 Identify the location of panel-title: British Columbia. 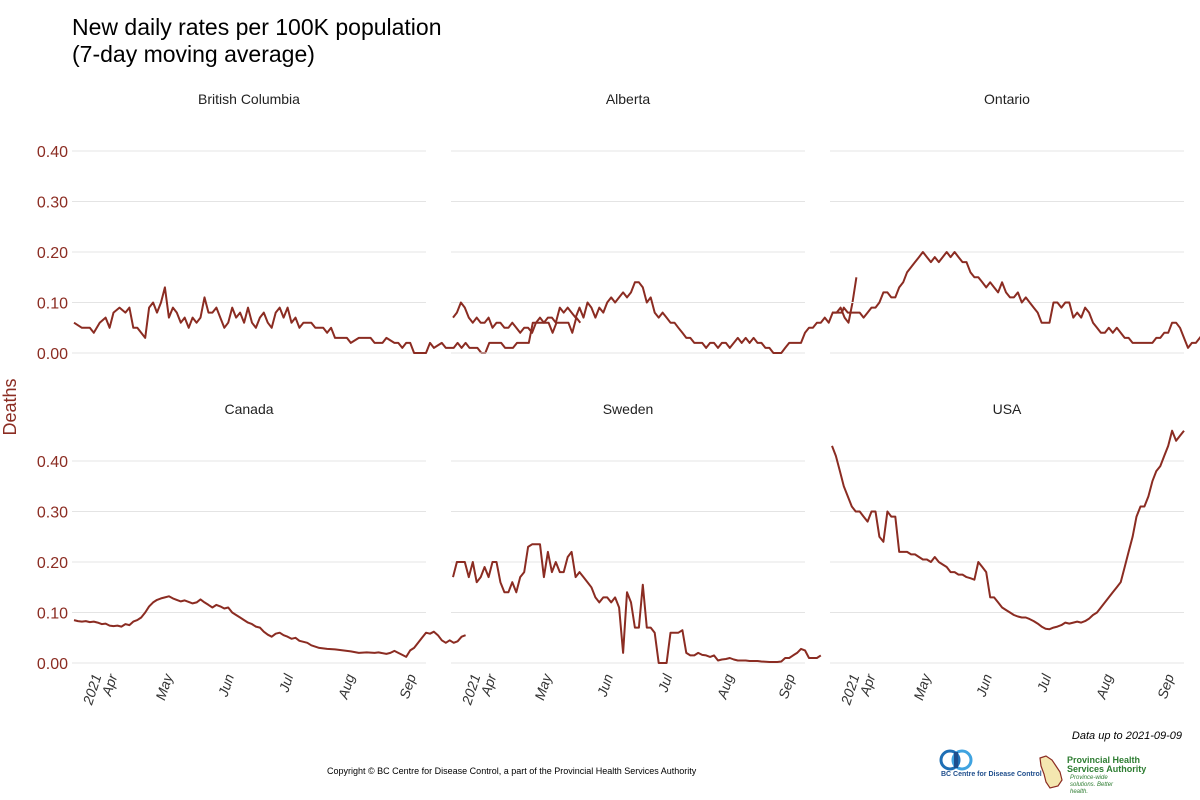
(249, 99).